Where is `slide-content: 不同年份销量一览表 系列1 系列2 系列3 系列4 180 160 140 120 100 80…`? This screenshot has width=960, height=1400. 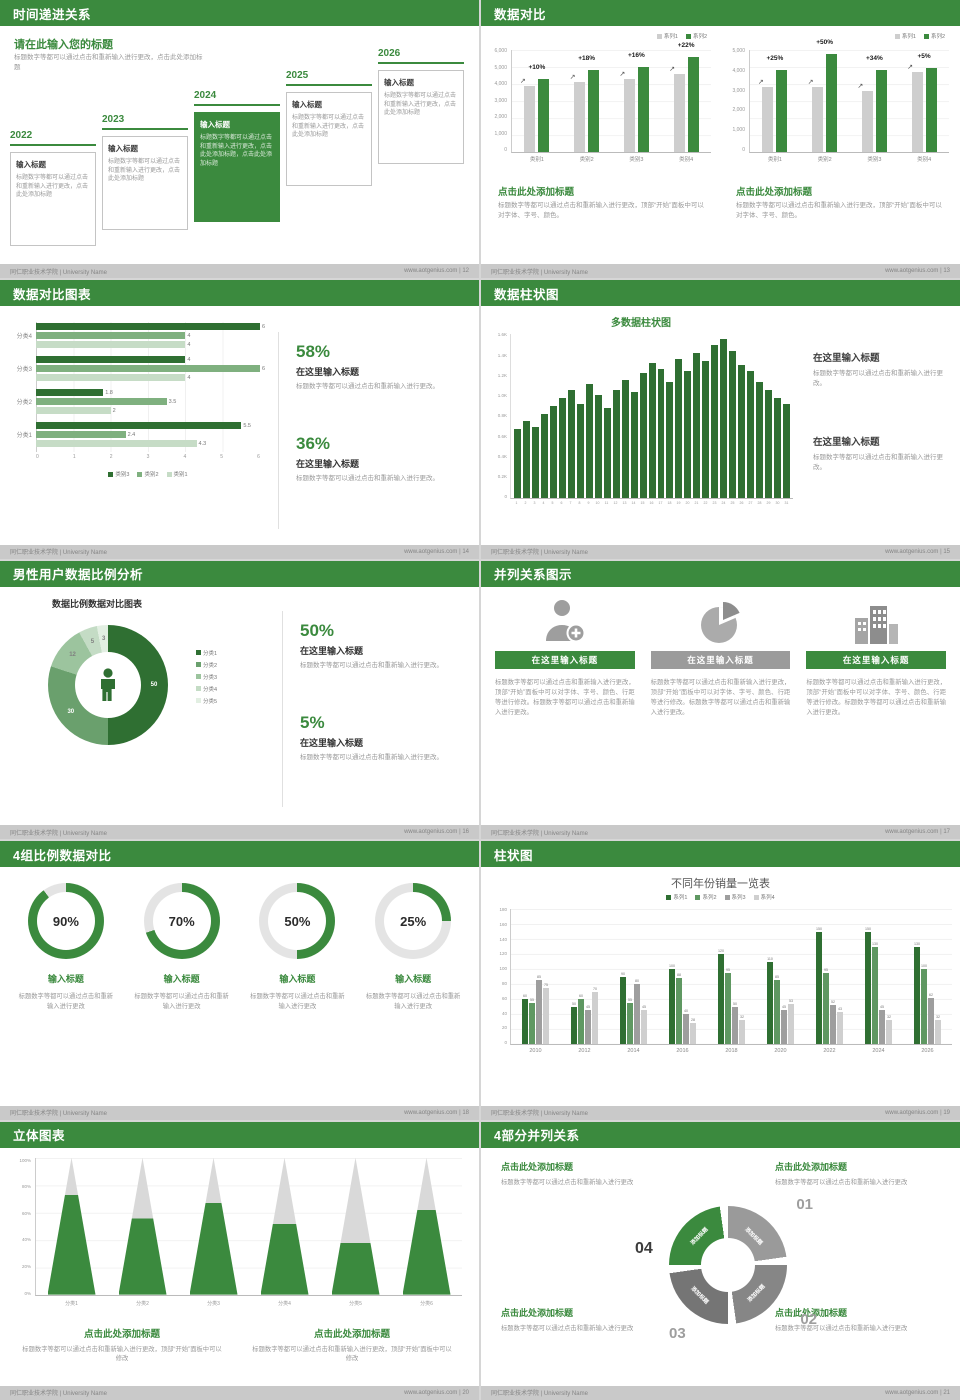 slide-content: 不同年份销量一览表 系列1 系列2 系列3 系列4 180 160 140 120 100 80… is located at coordinates (720, 986).